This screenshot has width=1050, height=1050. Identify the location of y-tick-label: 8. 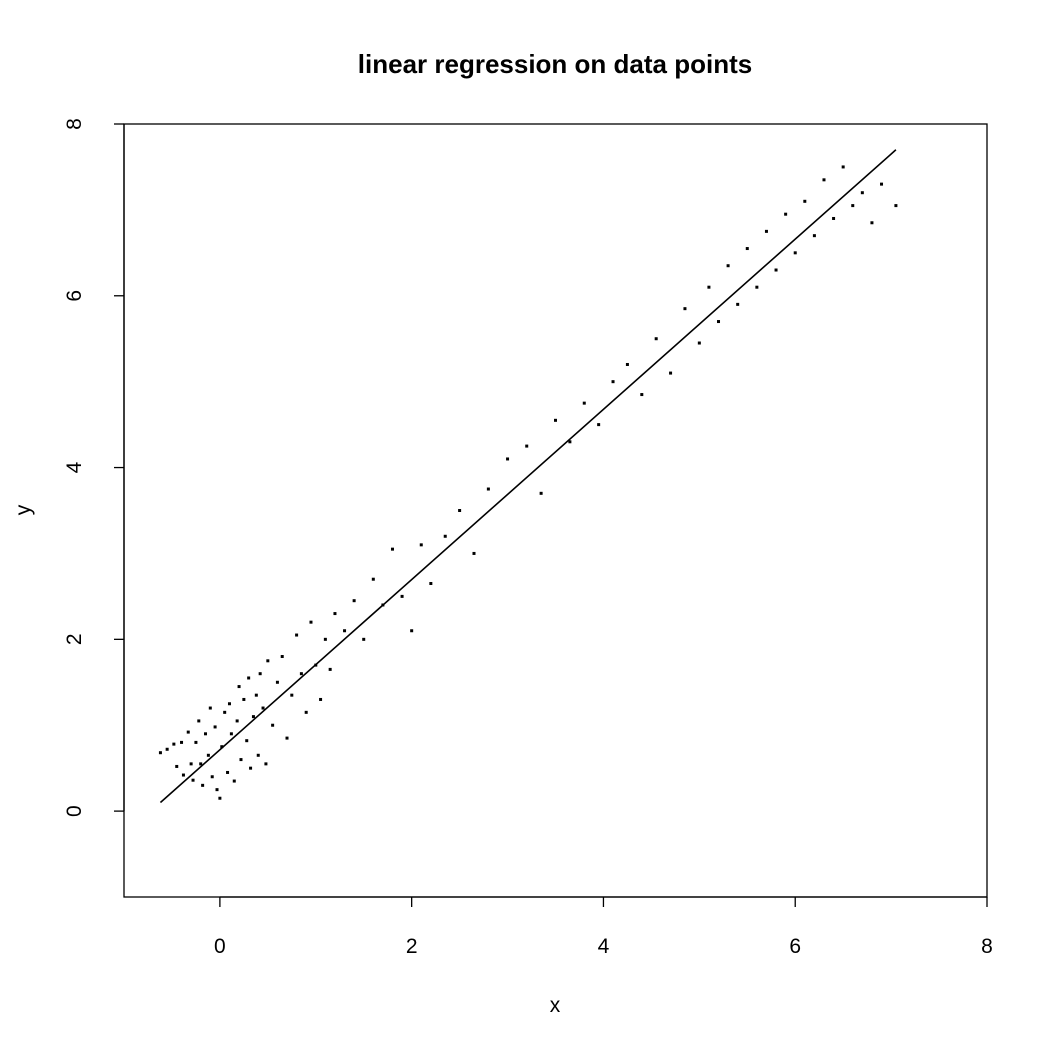
(74, 124).